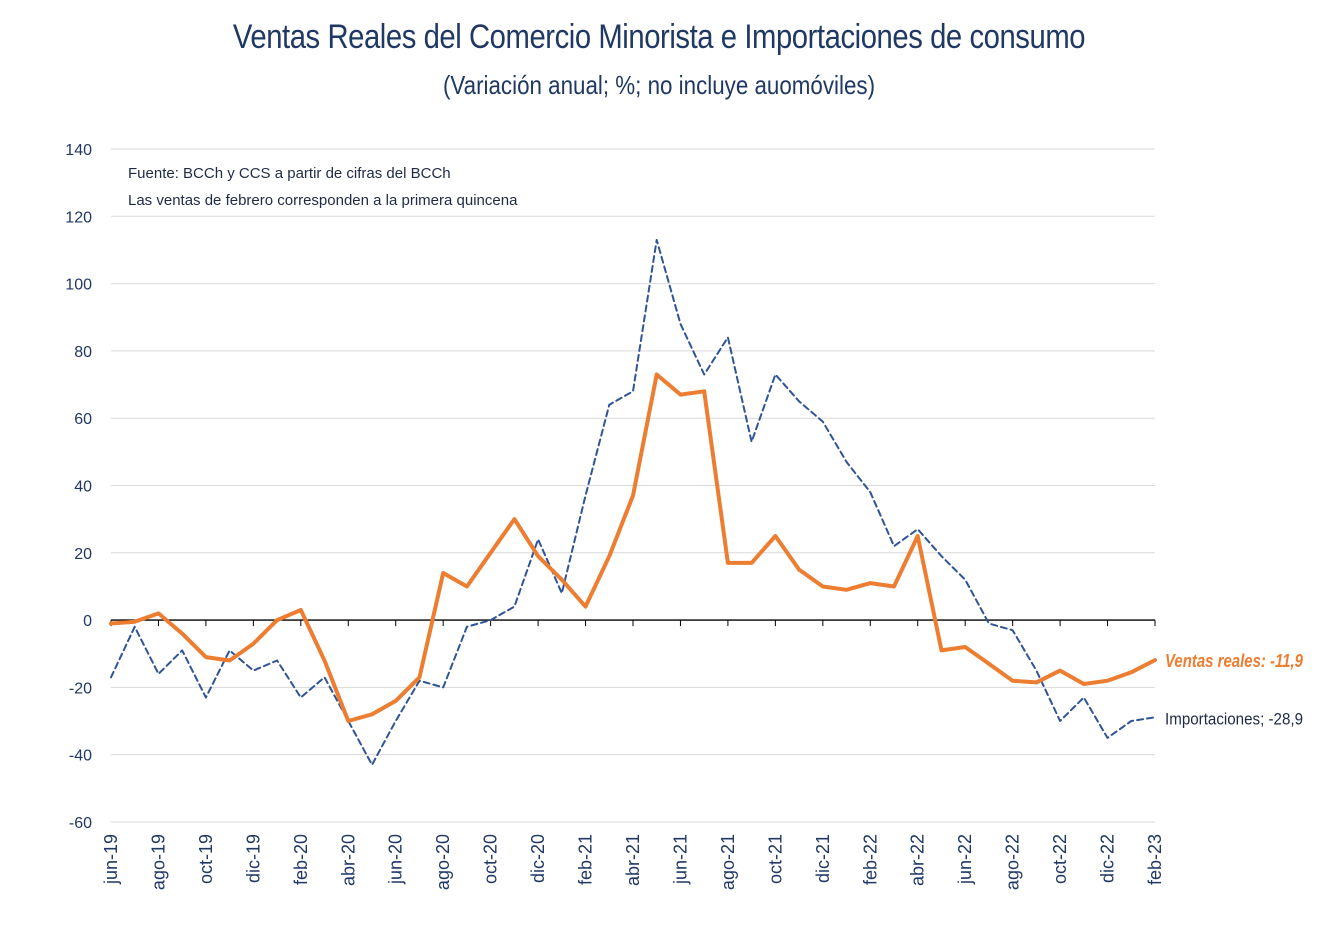  Describe the element at coordinates (633, 860) in the screenshot. I see `x-tick-label: abr-21` at that location.